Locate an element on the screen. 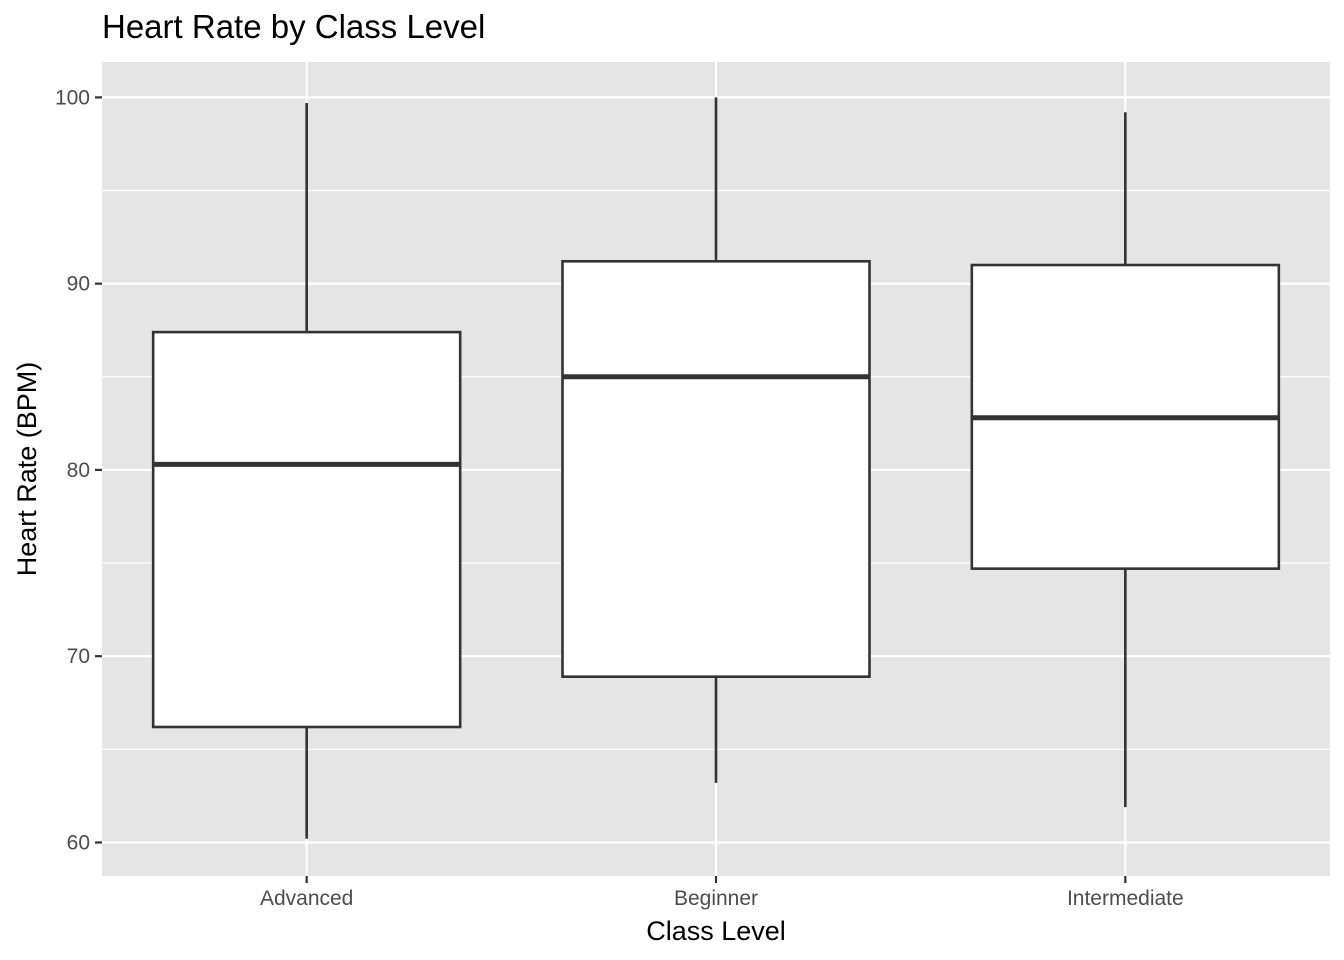  chart-title: Heart Rate by Class Level is located at coordinates (294, 26).